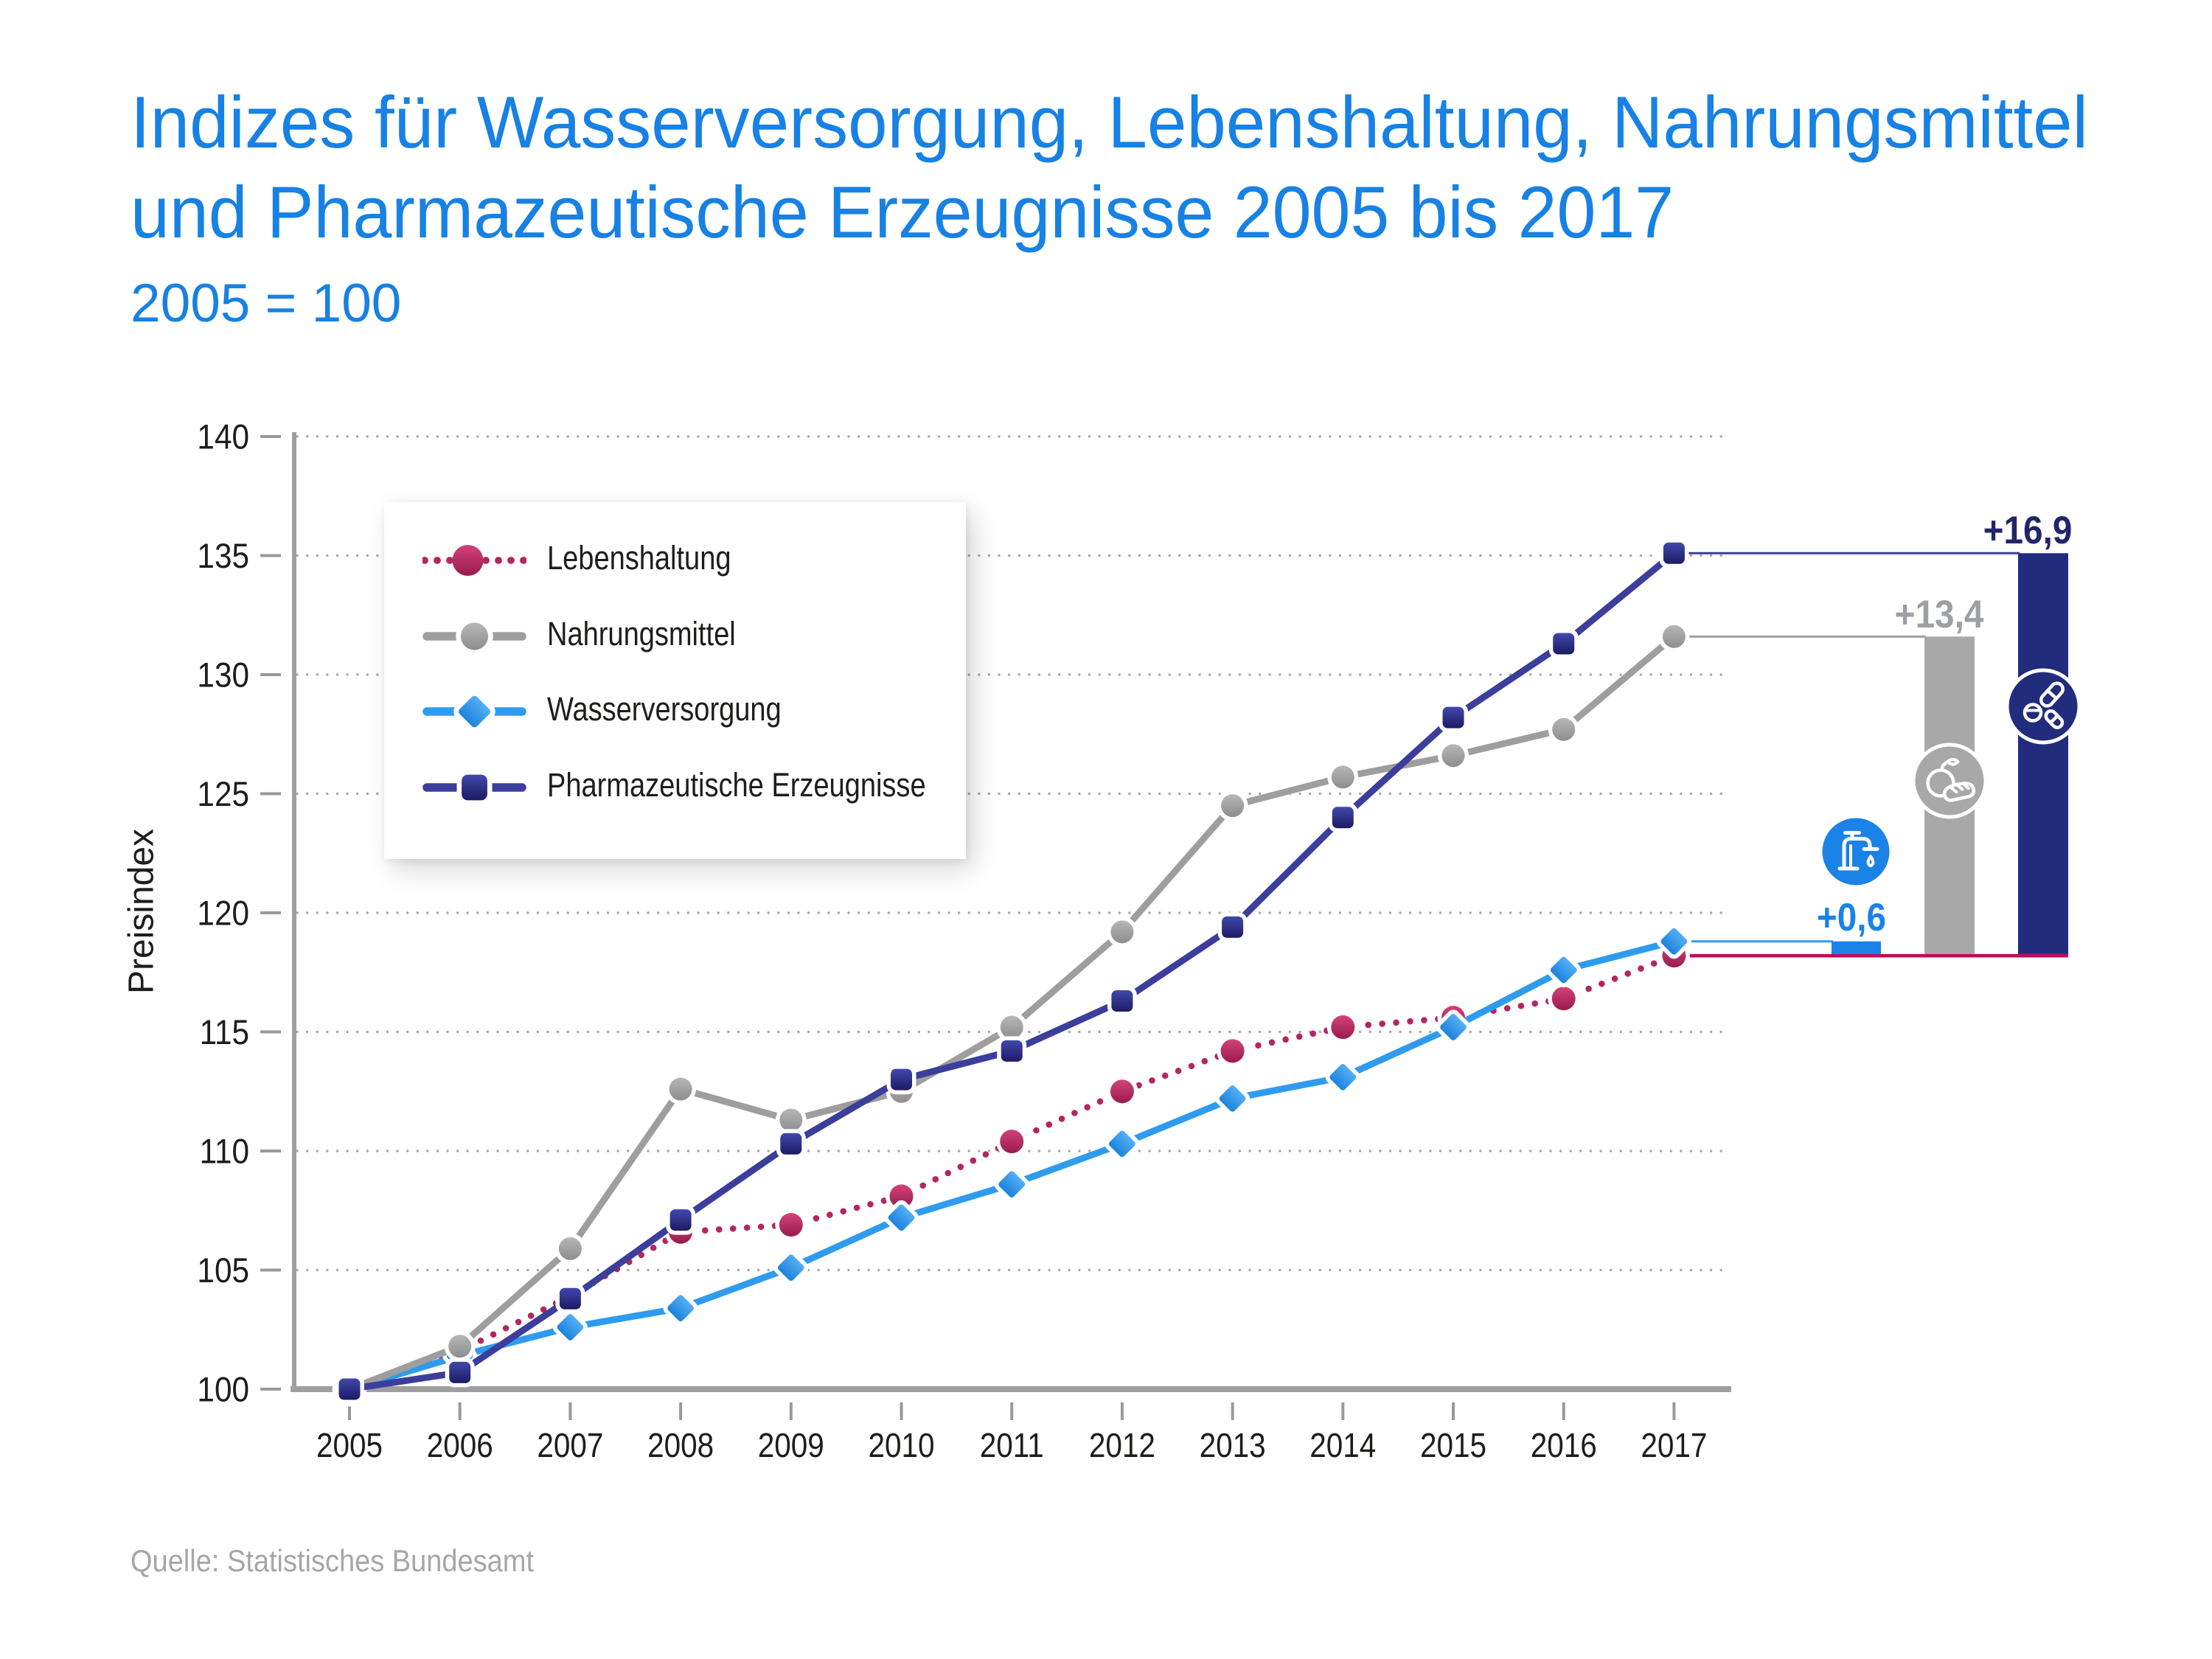 The width and height of the screenshot is (2212, 1659). I want to click on x-tick-label-2012: 2012, so click(1122, 1446).